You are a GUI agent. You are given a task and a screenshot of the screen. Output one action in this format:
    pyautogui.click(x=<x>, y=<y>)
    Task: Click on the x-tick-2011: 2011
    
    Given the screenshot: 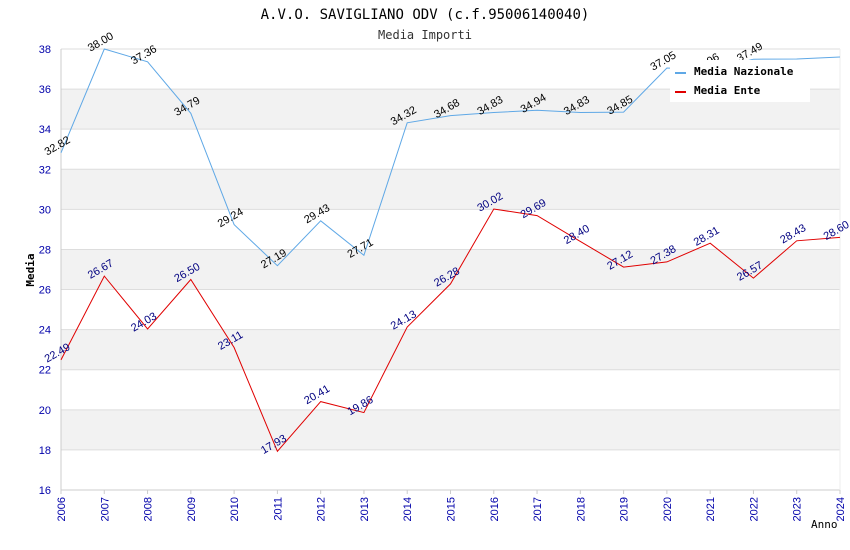 What is the action you would take?
    pyautogui.click(x=278, y=509)
    